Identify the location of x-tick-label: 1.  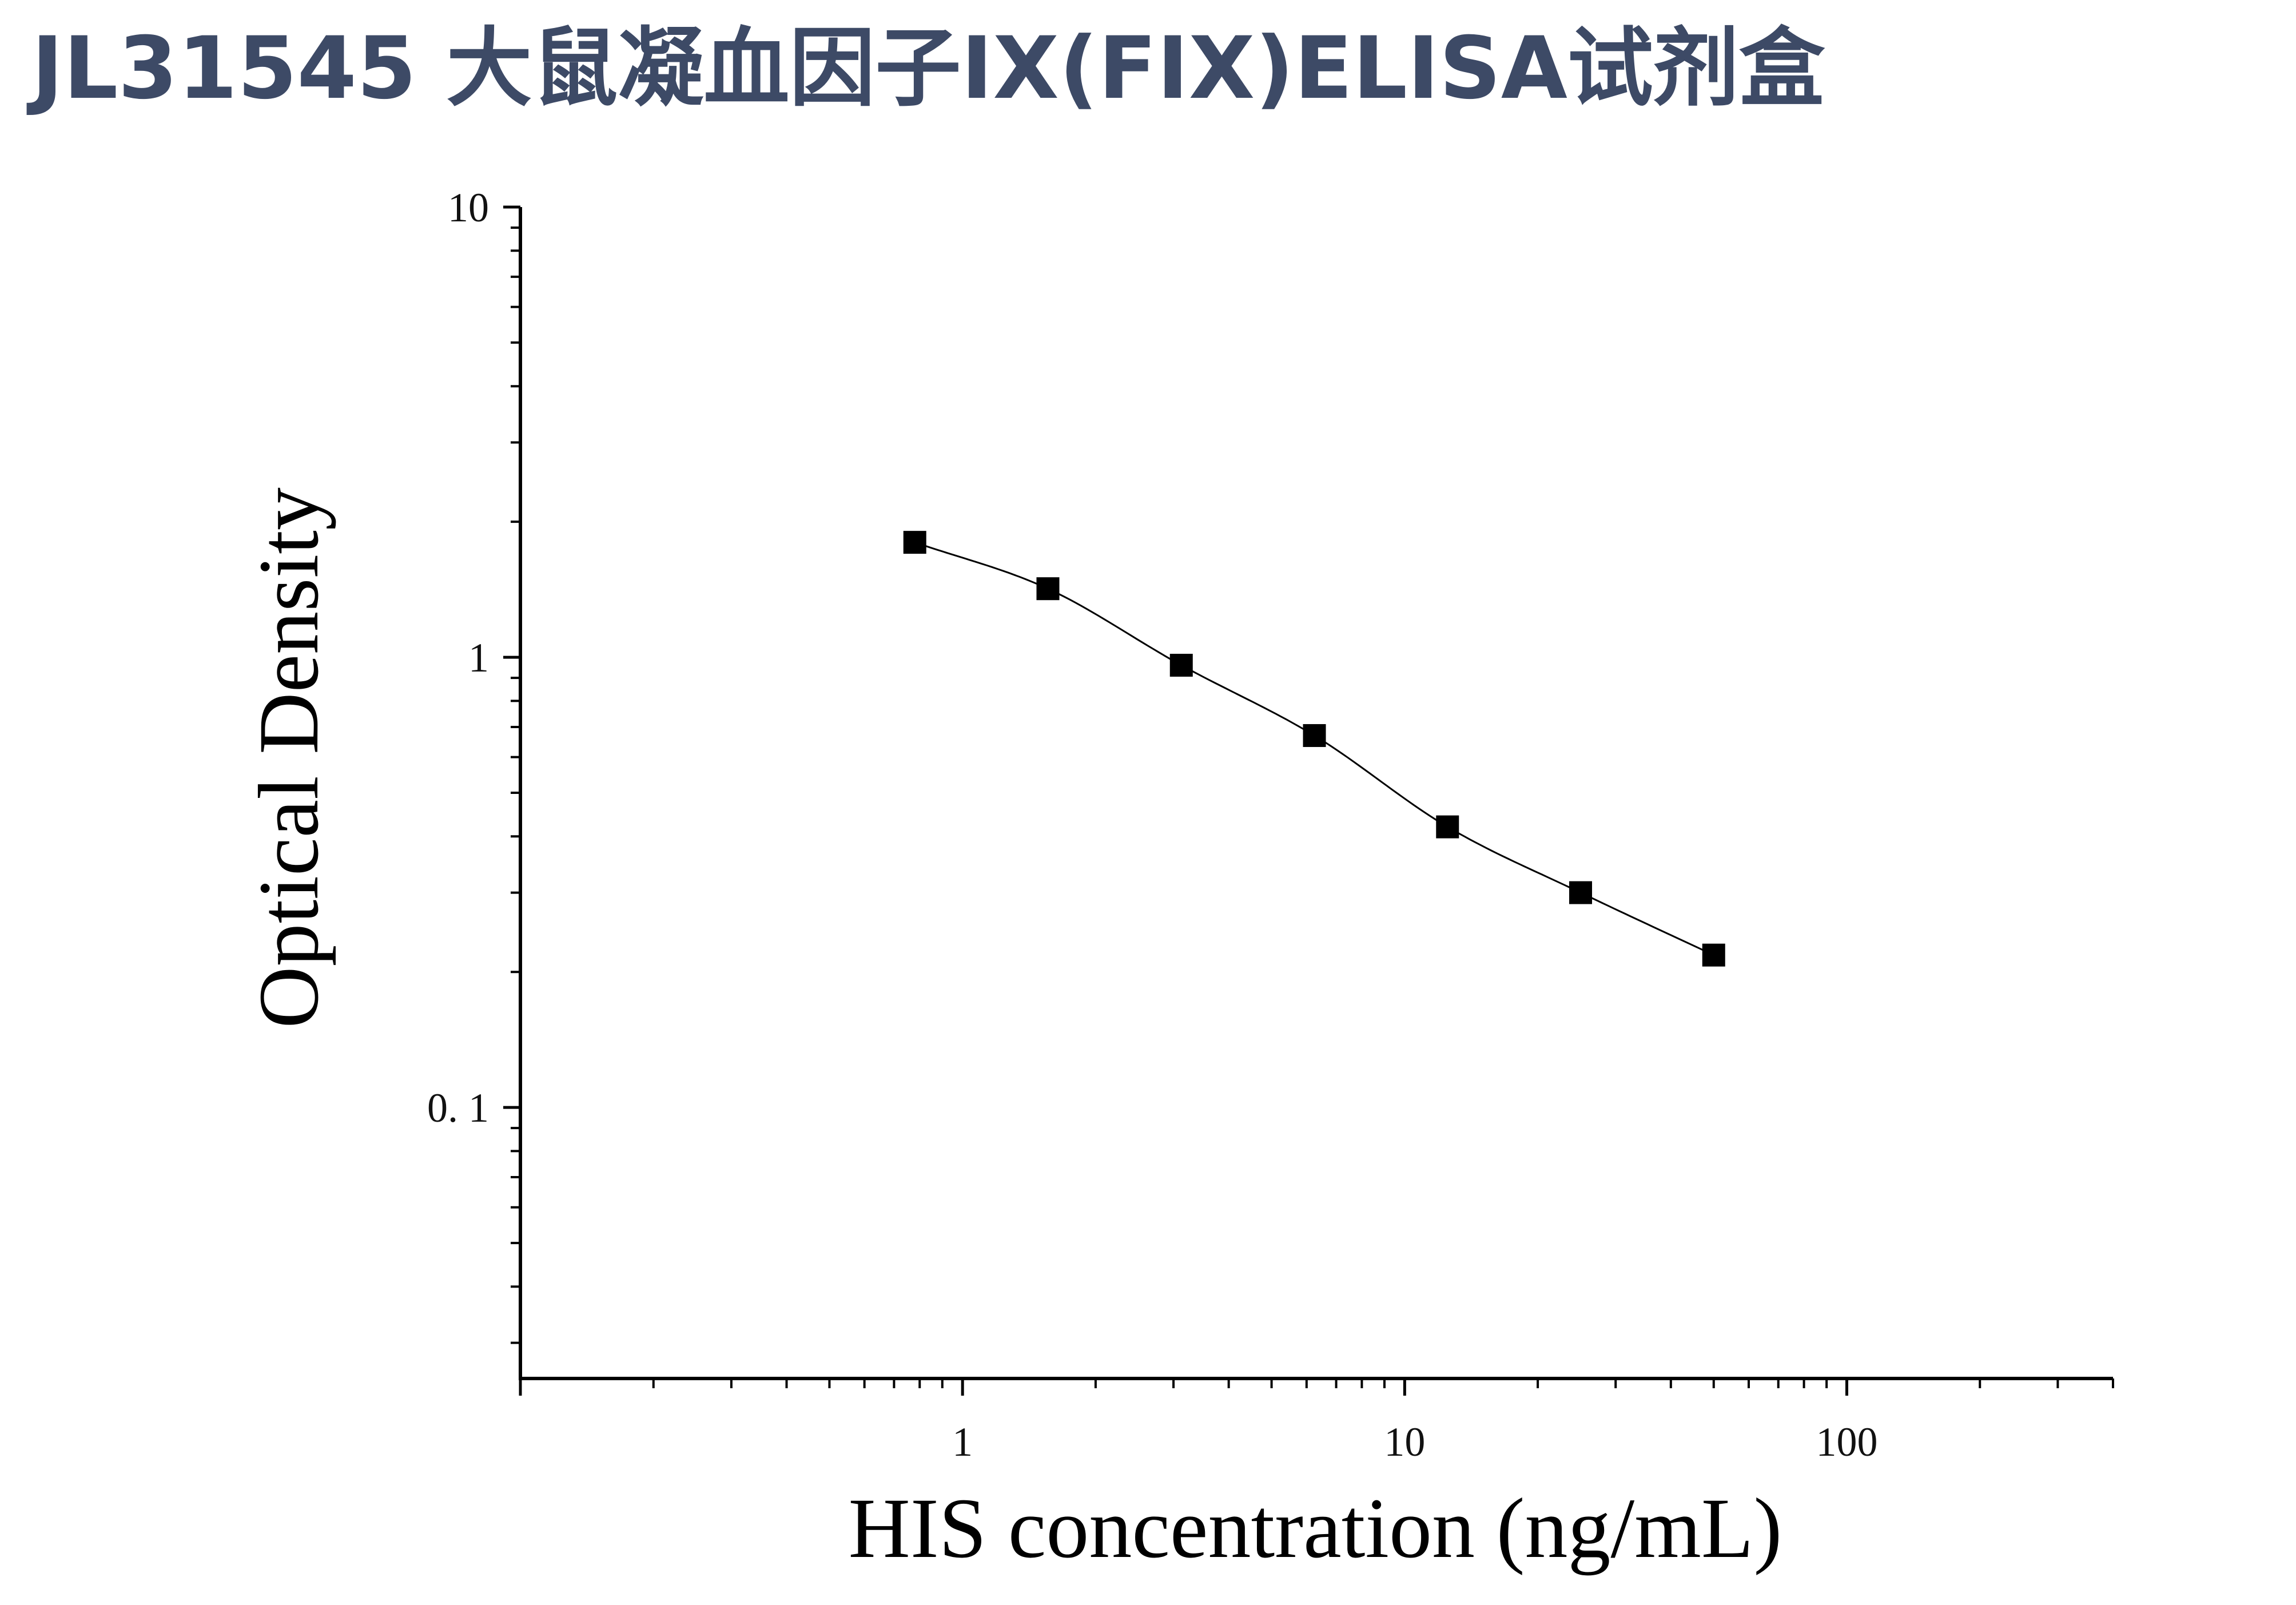
(962, 1442).